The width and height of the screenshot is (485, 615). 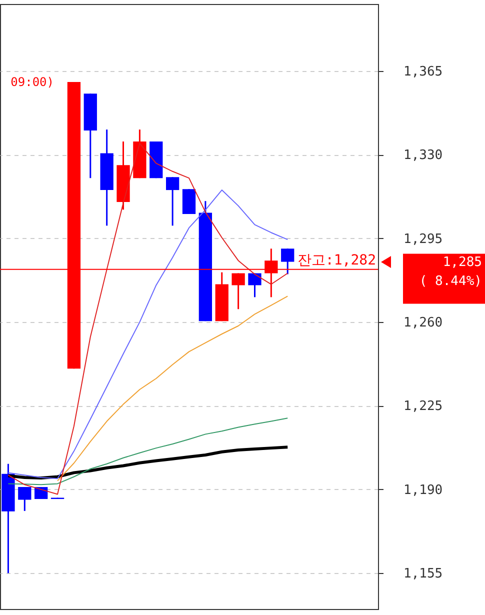 I want to click on annotation: 09:00), so click(x=32, y=81).